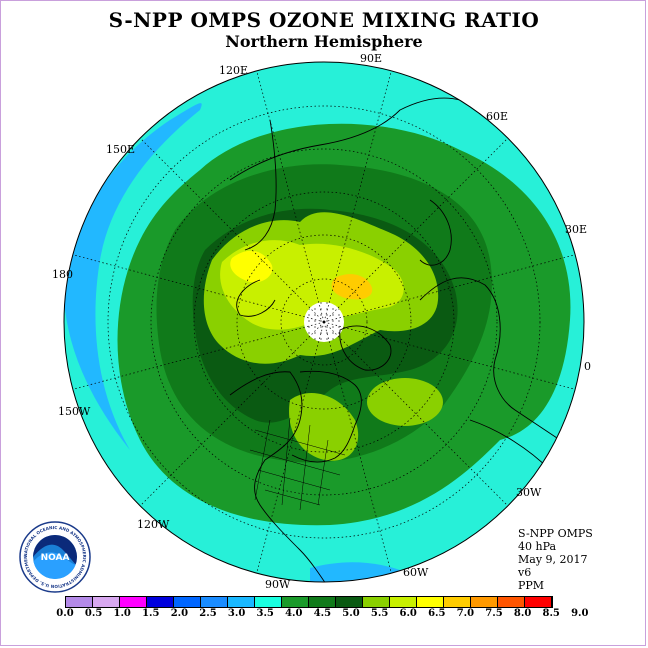 Image resolution: width=648 pixels, height=648 pixels. What do you see at coordinates (551, 613) in the screenshot?
I see `color-legend-label: 8.5` at bounding box center [551, 613].